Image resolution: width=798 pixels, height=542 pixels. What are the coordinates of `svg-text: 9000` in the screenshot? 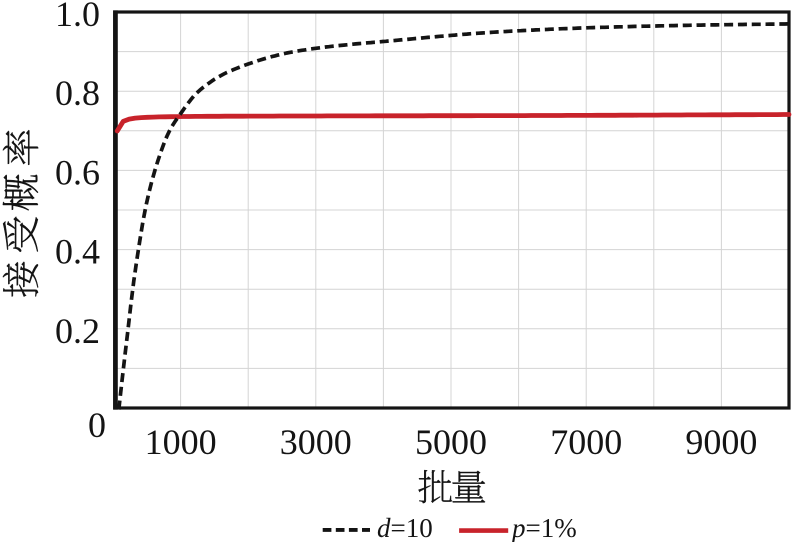 It's located at (721, 442).